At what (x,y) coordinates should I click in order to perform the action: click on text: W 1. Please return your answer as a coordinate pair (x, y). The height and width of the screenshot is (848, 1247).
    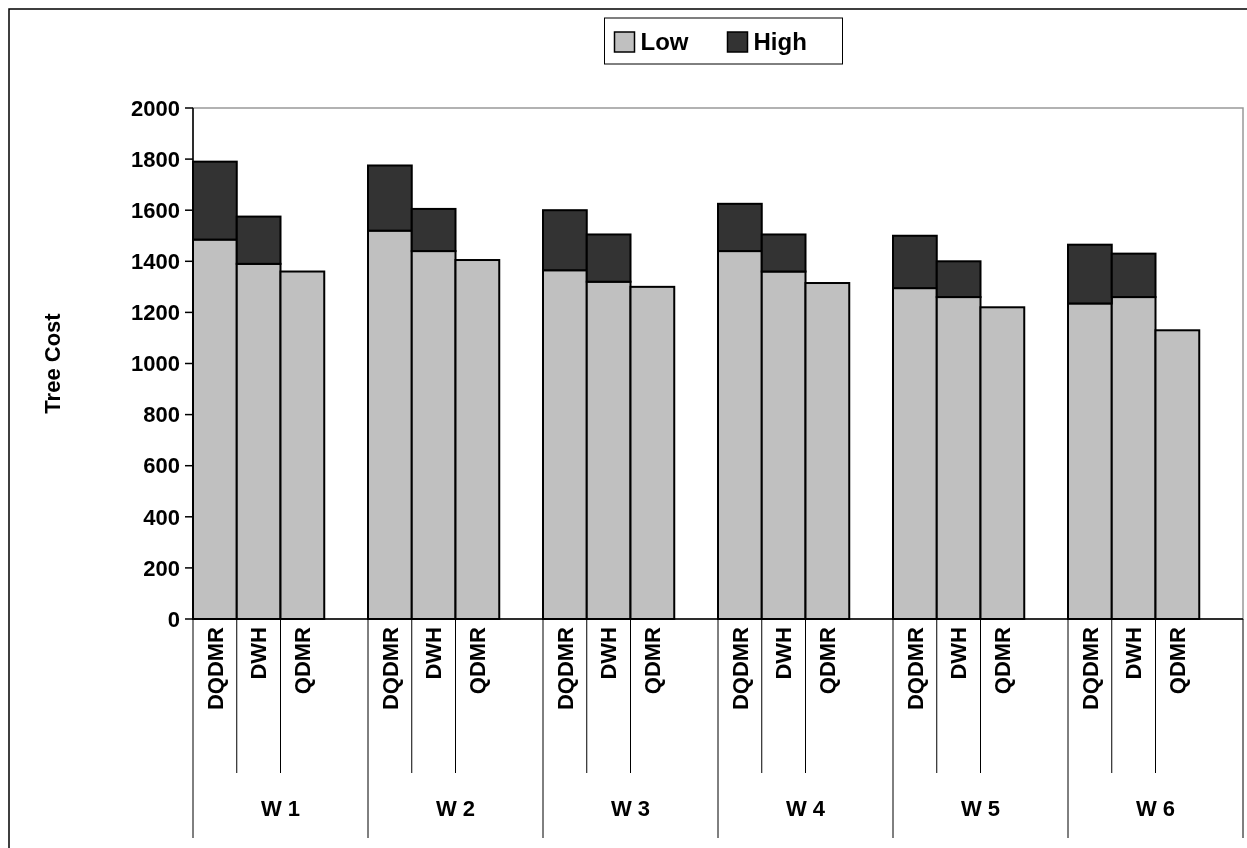
    Looking at the image, I should click on (280, 808).